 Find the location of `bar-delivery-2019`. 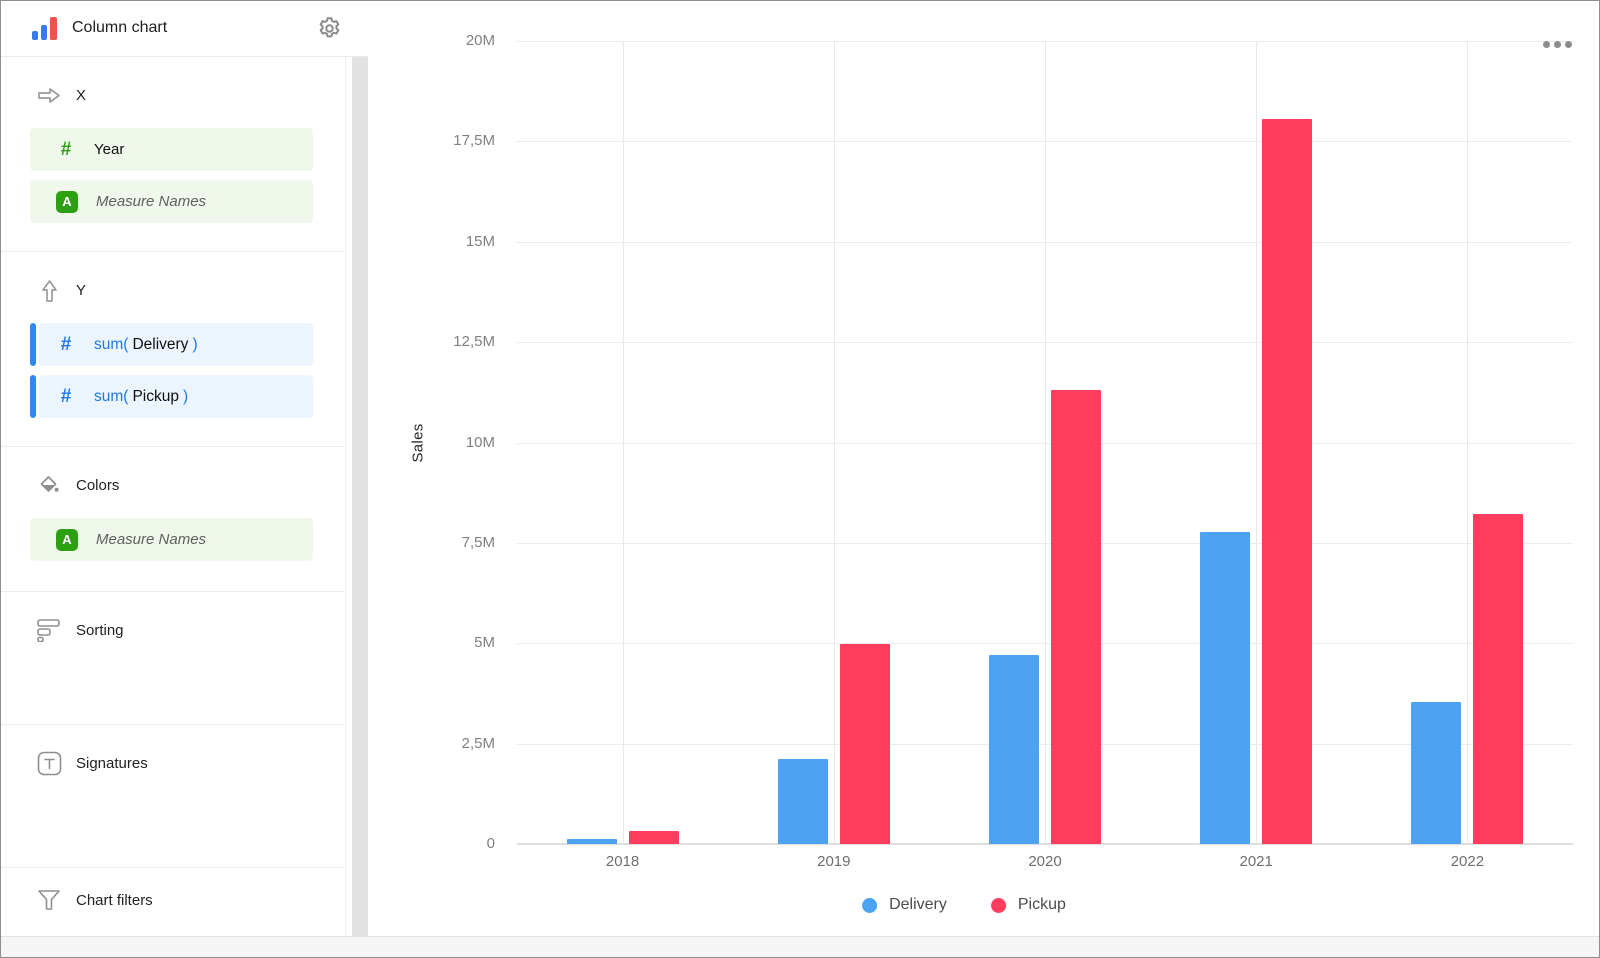

bar-delivery-2019 is located at coordinates (802, 801).